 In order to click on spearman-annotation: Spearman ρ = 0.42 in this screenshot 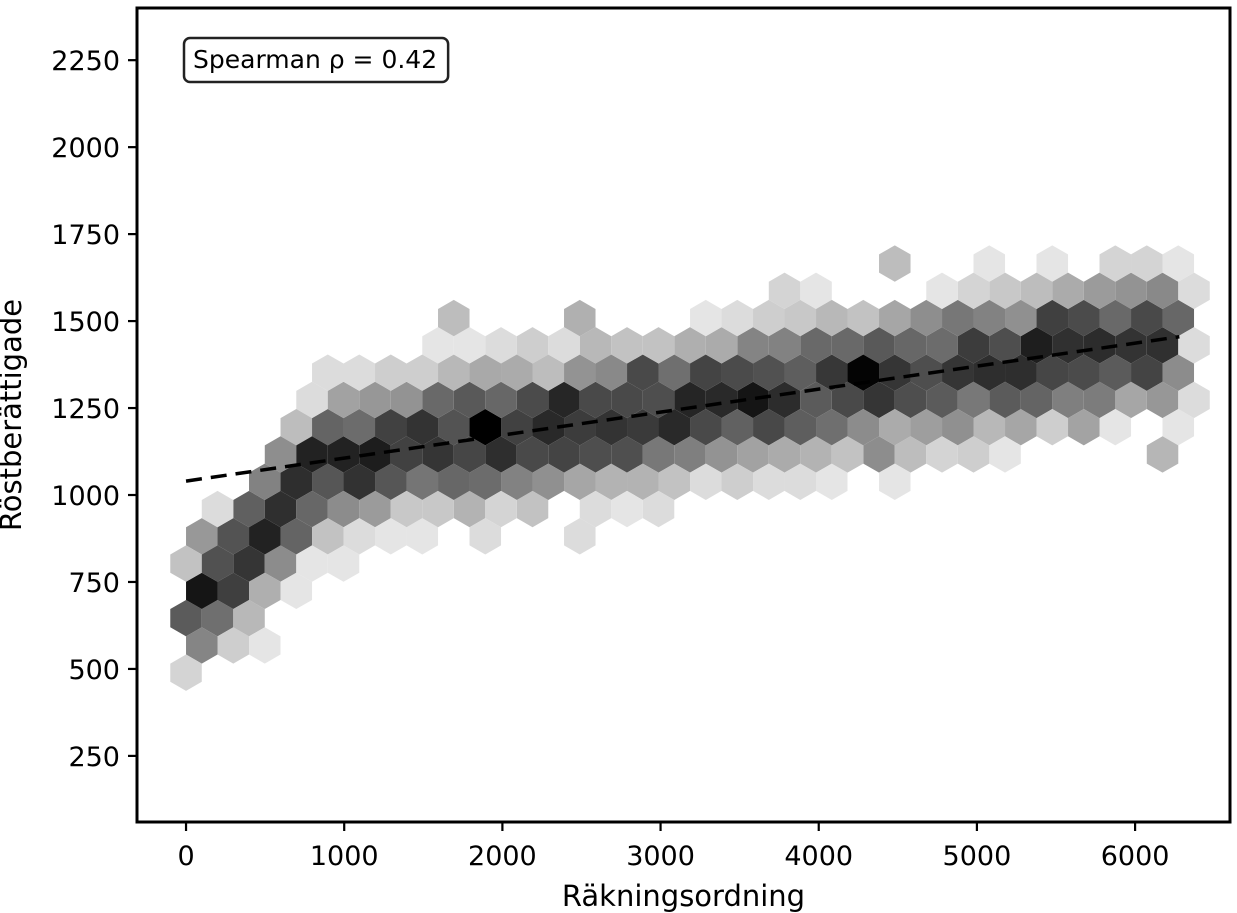, I will do `click(315, 59)`.